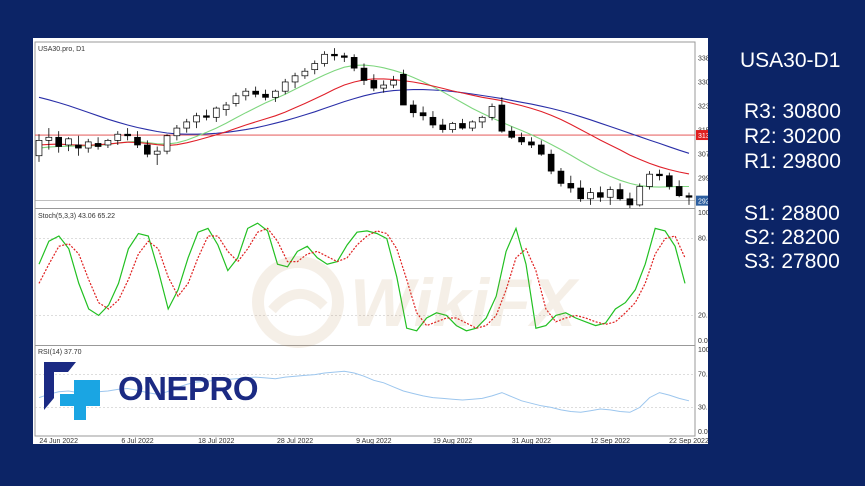 Image resolution: width=865 pixels, height=486 pixels. Describe the element at coordinates (703, 213) in the screenshot. I see `stoch-tick-label: 100.00` at that location.